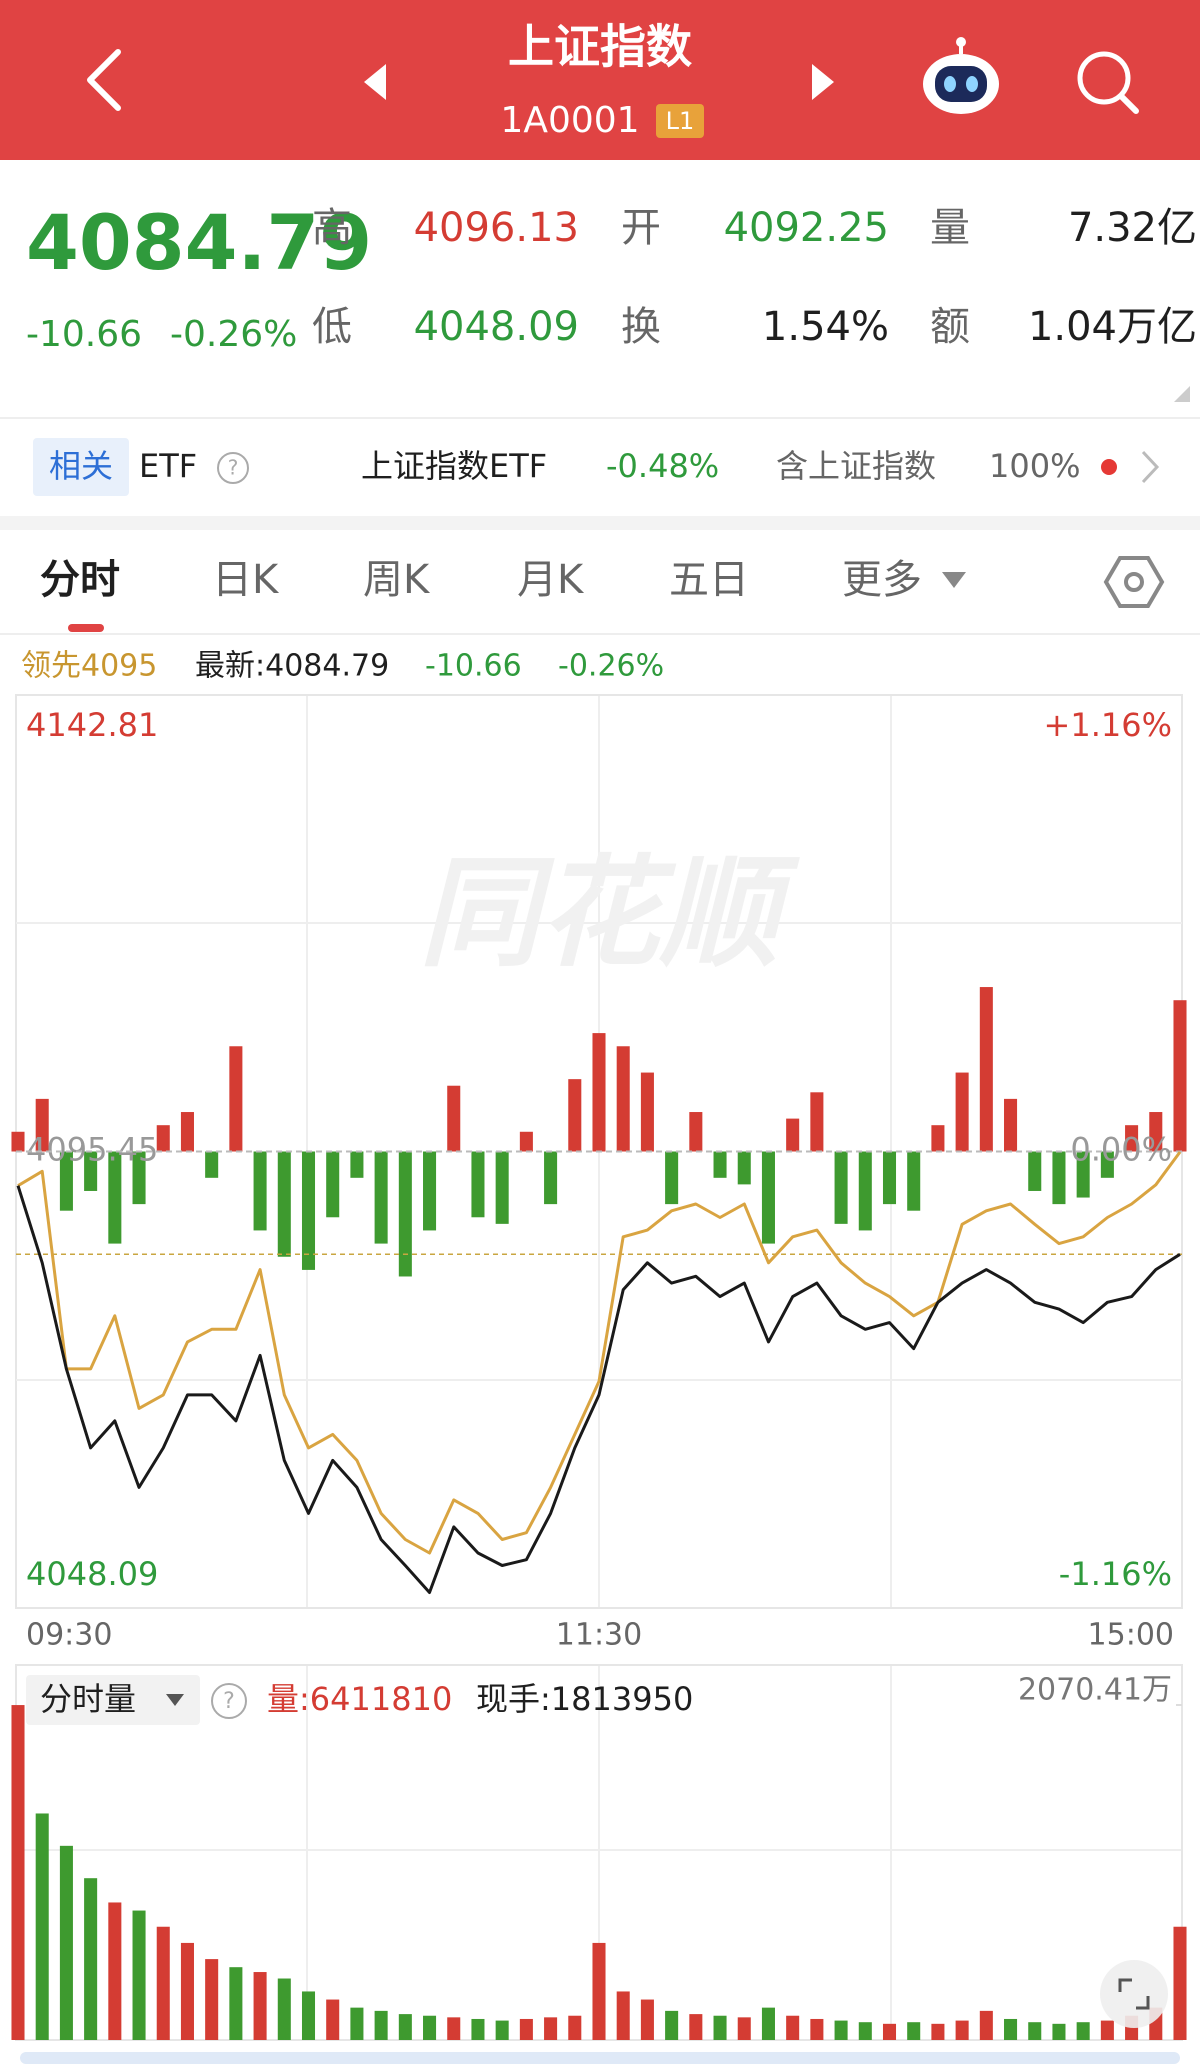  I want to click on last-price: 4084.79, so click(199, 242).